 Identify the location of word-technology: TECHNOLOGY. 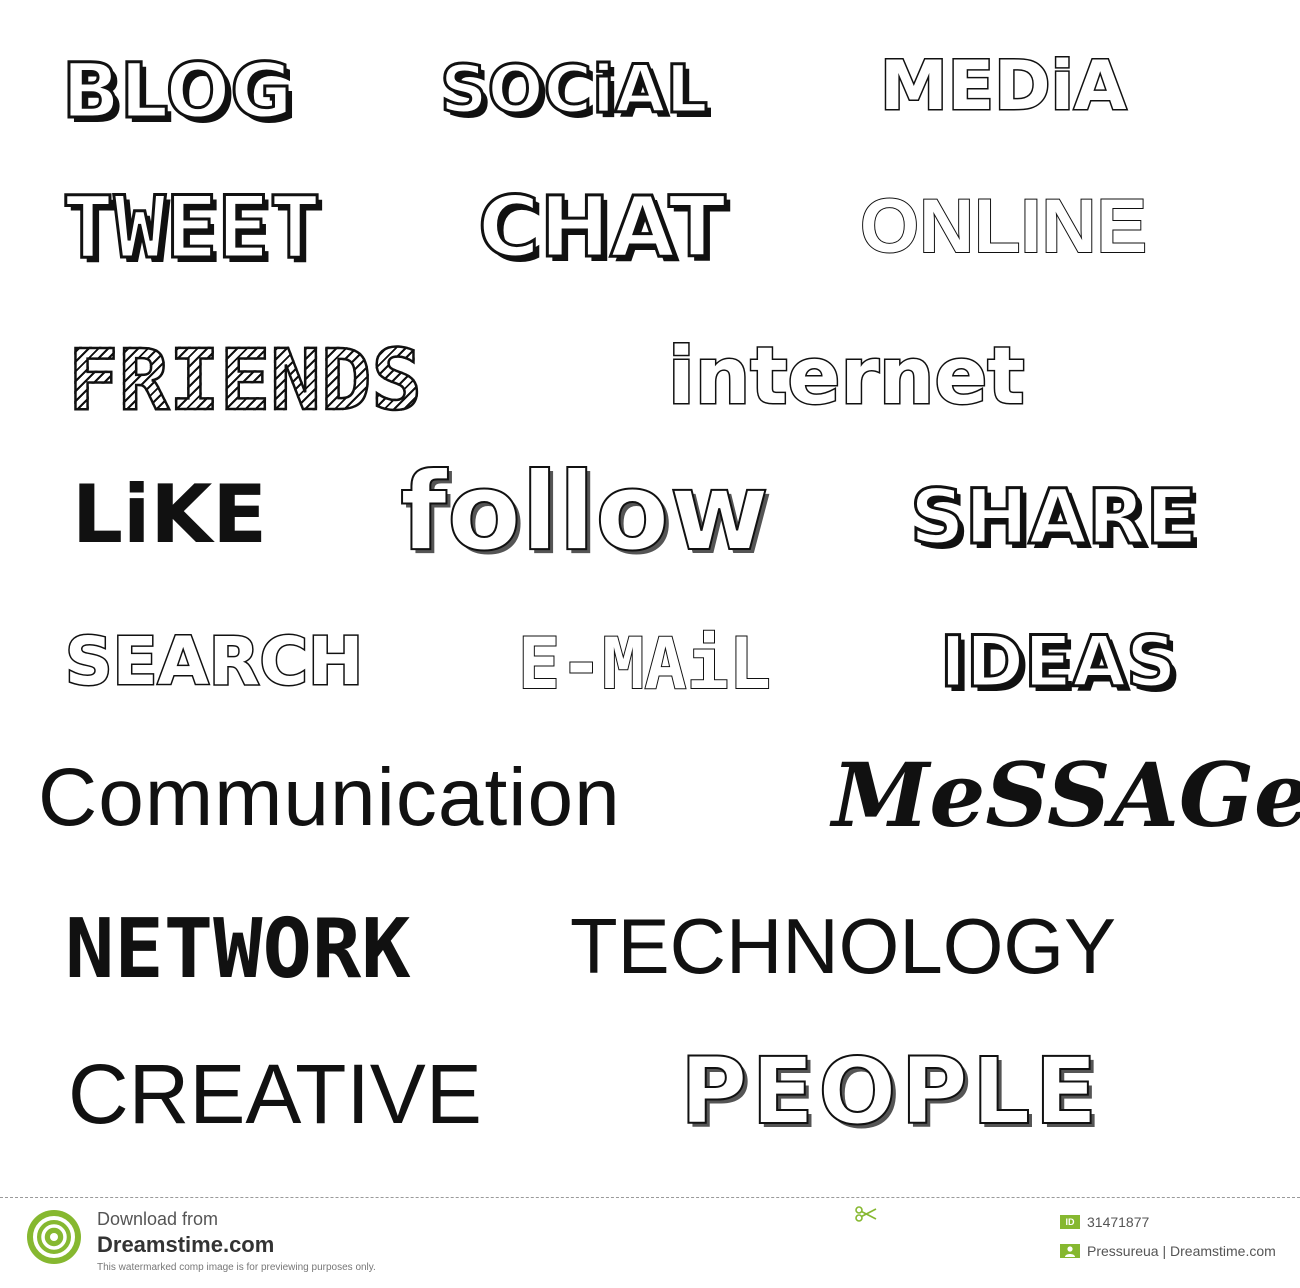
(843, 946).